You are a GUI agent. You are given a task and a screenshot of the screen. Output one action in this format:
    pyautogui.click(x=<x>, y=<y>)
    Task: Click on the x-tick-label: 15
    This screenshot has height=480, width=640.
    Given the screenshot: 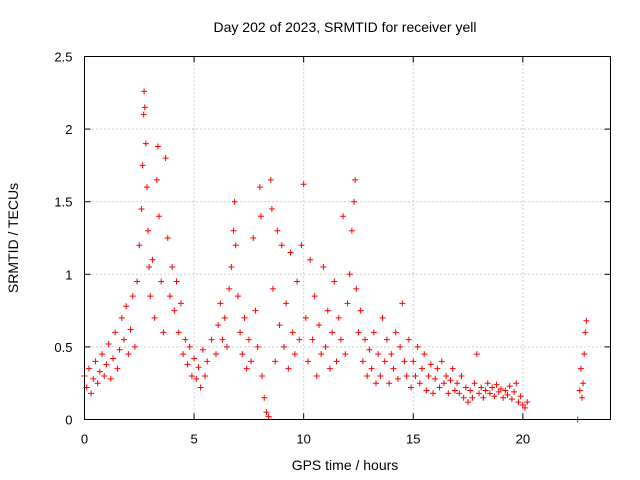 What is the action you would take?
    pyautogui.click(x=413, y=439)
    